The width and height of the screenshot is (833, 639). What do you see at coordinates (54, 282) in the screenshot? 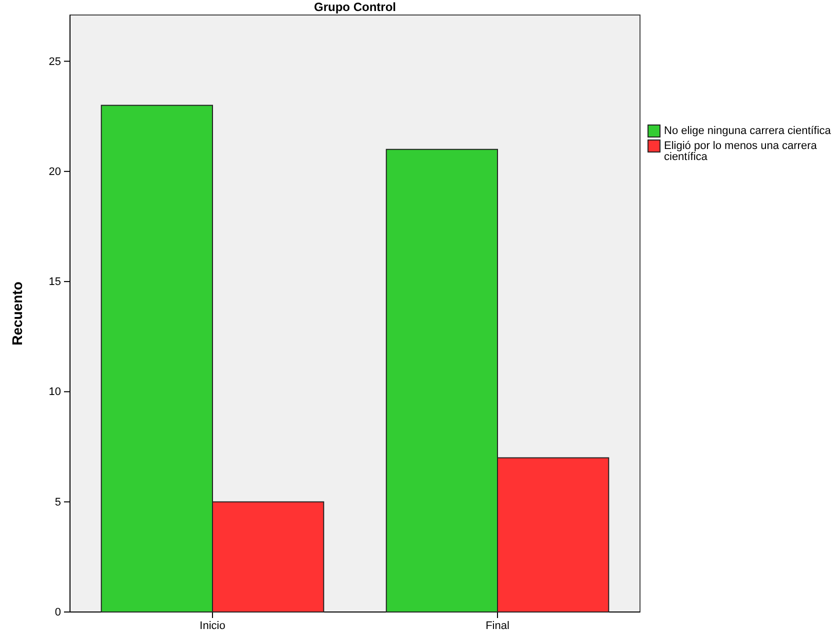
I see `y-tick-label: 15` at bounding box center [54, 282].